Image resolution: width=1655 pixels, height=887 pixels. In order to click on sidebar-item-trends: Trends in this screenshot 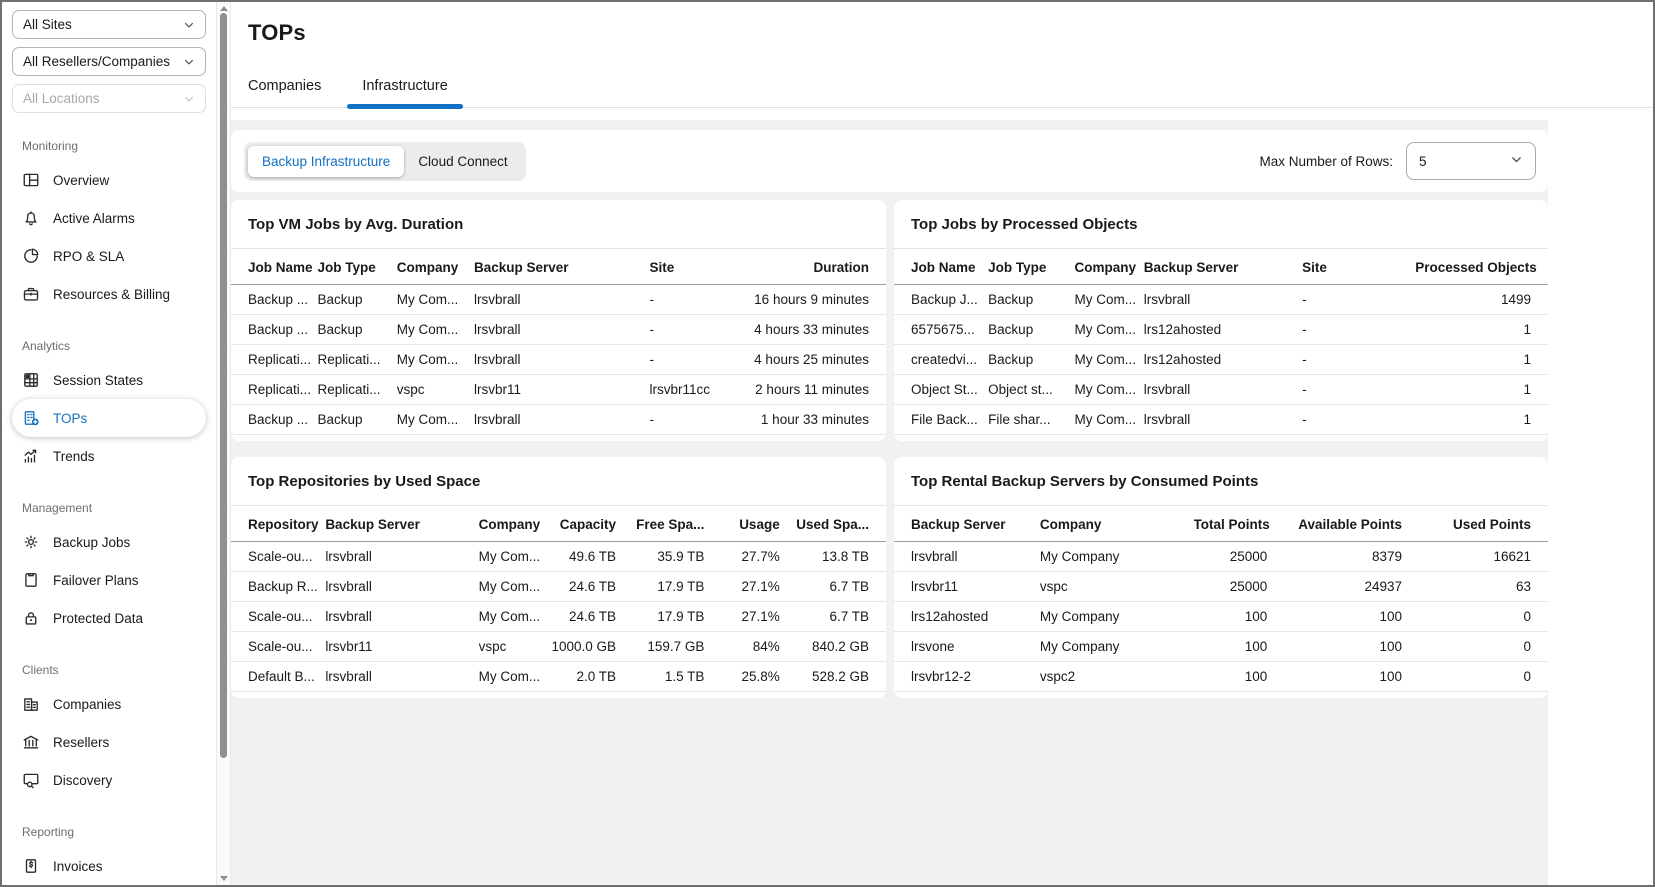, I will do `click(109, 456)`.